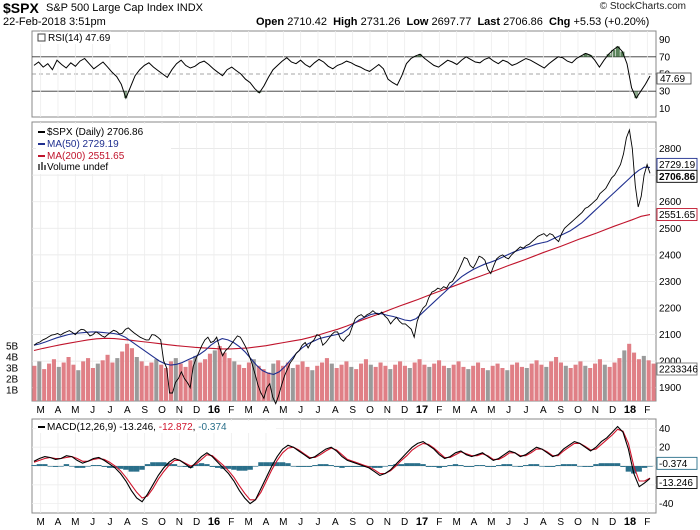  What do you see at coordinates (670, 362) in the screenshot?
I see `price-tick-label: 2000` at bounding box center [670, 362].